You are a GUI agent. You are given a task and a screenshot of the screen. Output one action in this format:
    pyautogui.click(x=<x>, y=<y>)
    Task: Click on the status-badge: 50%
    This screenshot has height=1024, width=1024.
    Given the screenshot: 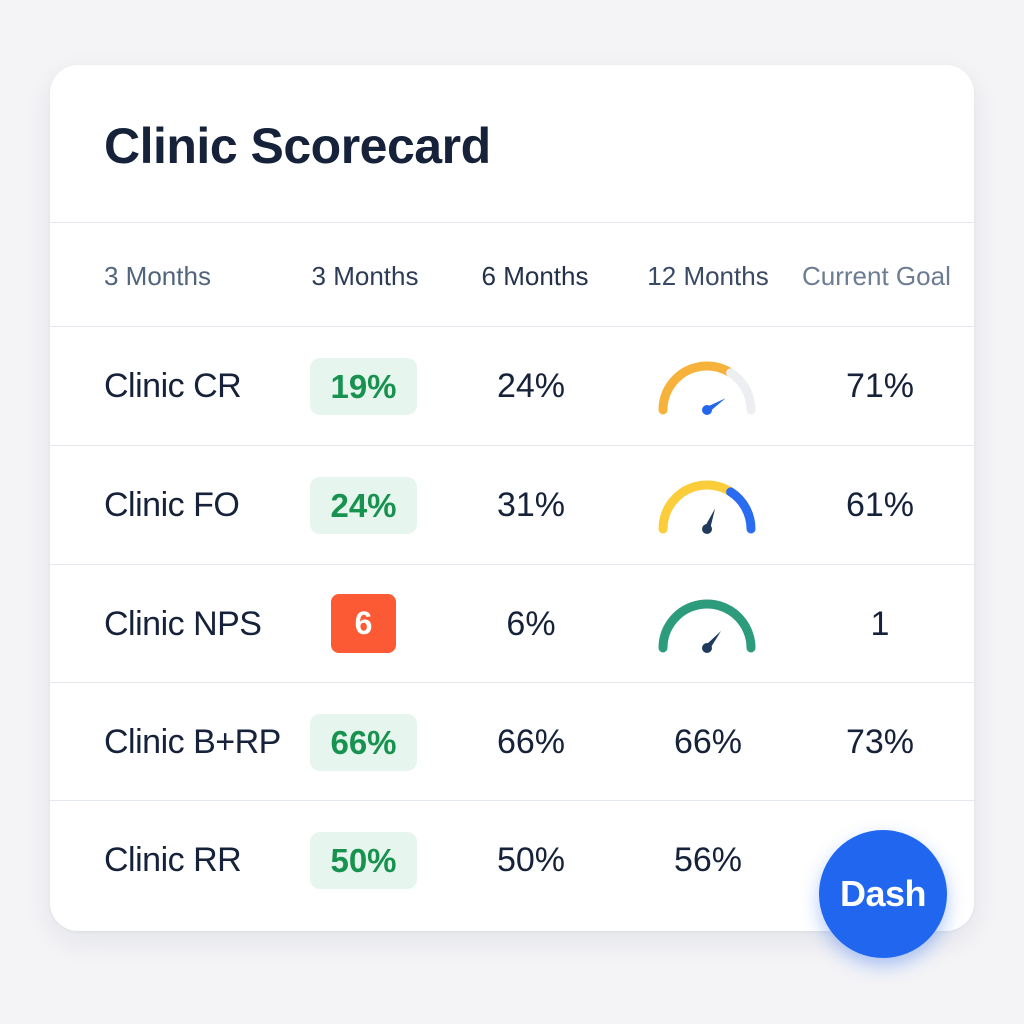 What is the action you would take?
    pyautogui.click(x=363, y=860)
    